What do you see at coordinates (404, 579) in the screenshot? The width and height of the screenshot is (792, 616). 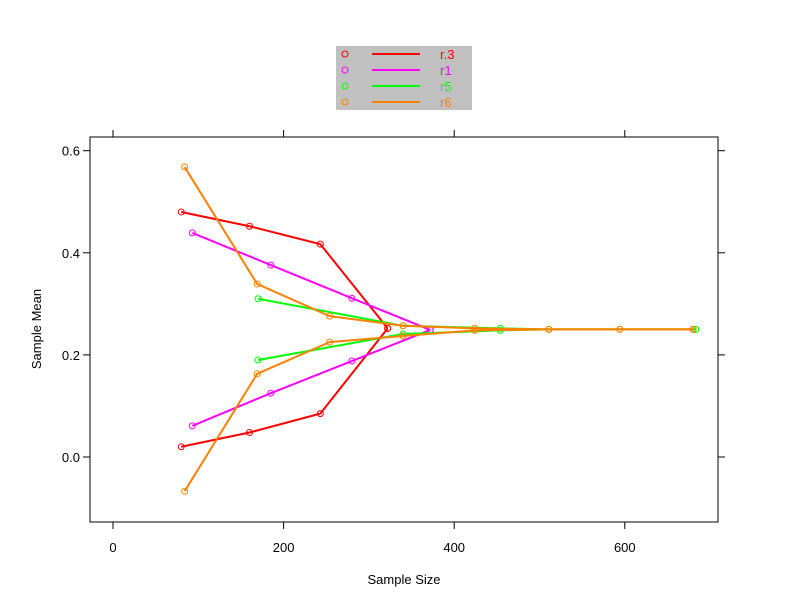 I see `x-axis-label: Sample Size` at bounding box center [404, 579].